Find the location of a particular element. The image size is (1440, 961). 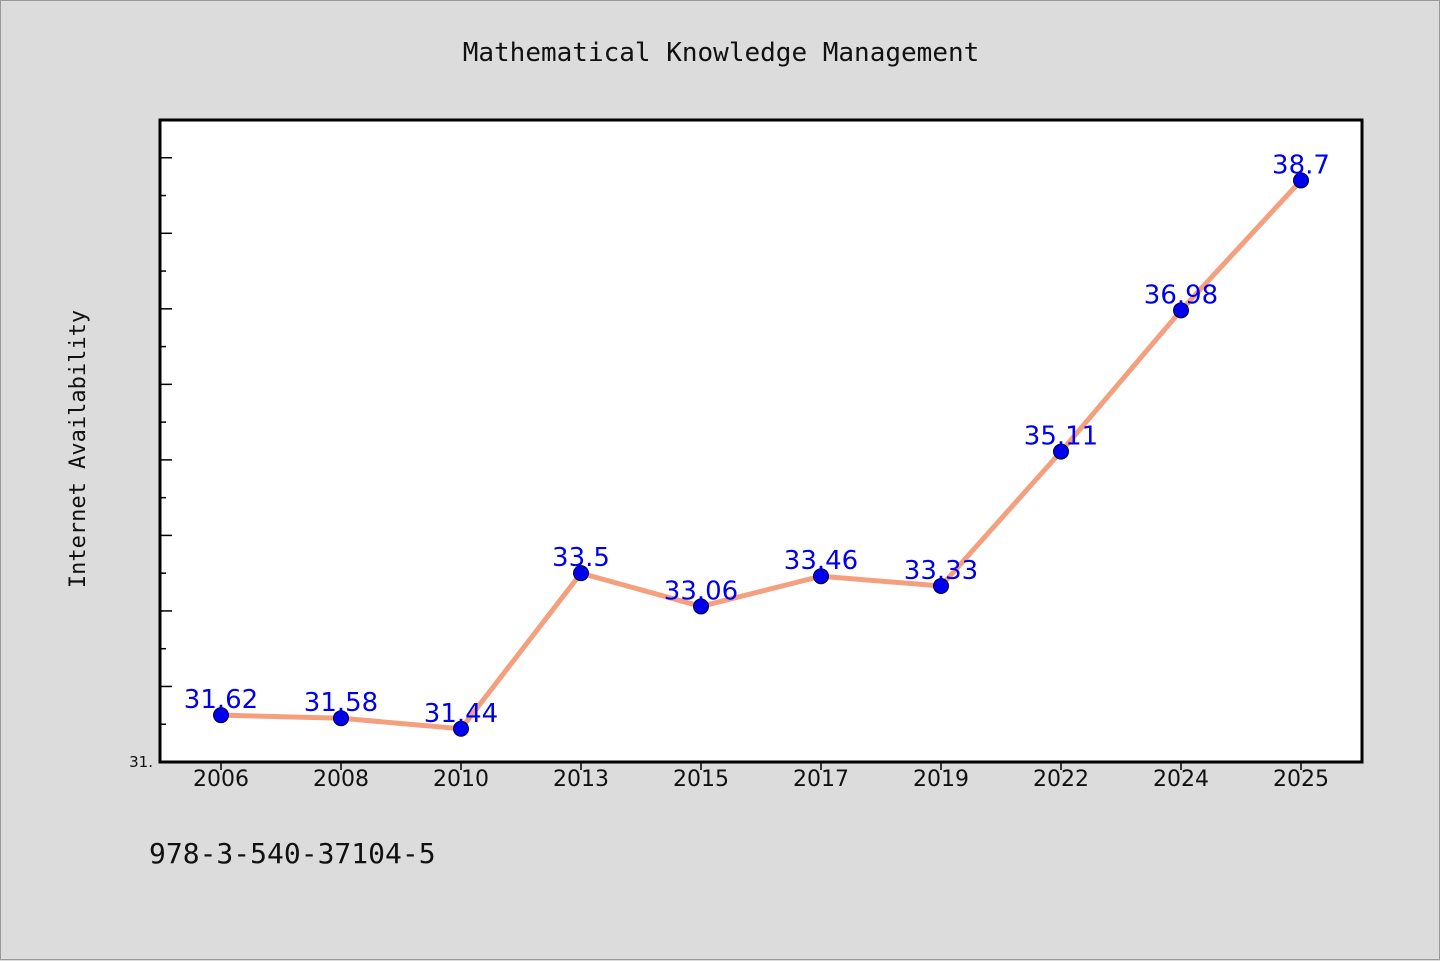

x-tick-label: 2024 is located at coordinates (1181, 779).